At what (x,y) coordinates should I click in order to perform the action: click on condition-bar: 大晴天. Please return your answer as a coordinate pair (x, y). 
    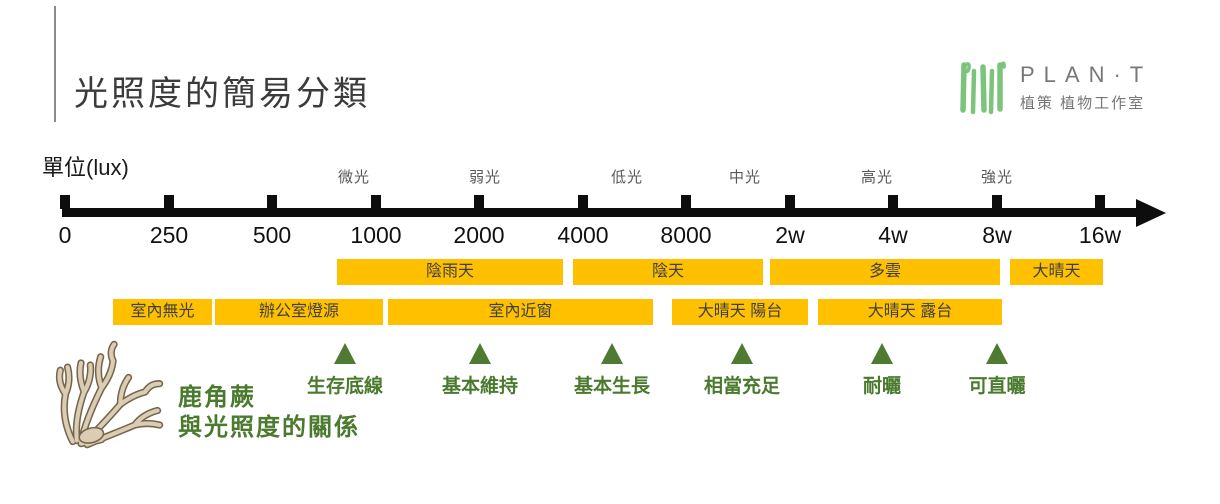
    Looking at the image, I should click on (1056, 272).